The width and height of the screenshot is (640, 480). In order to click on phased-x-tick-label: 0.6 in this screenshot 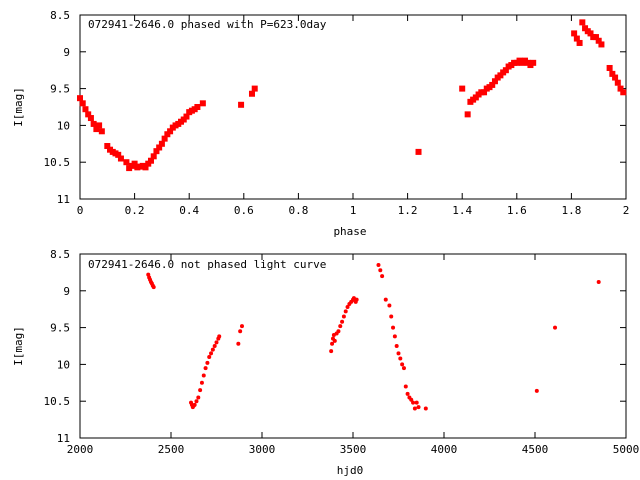, I will do `click(244, 210)`.